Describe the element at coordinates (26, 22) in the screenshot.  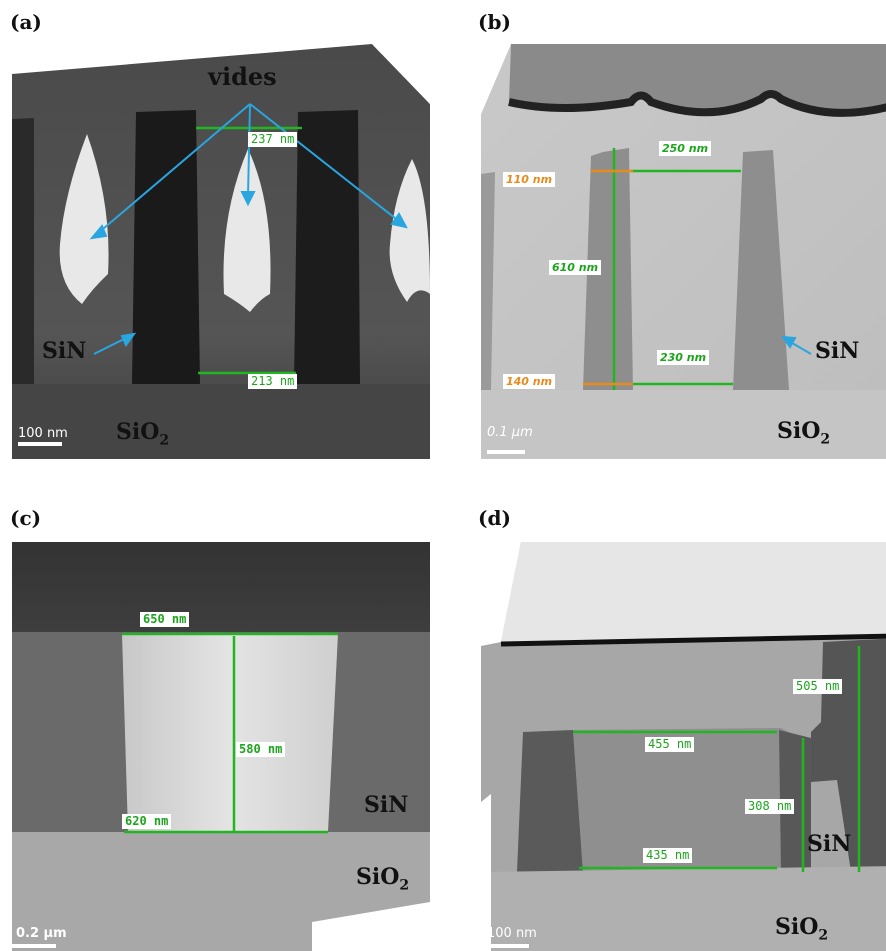
I see `panel-a-label: (a)` at that location.